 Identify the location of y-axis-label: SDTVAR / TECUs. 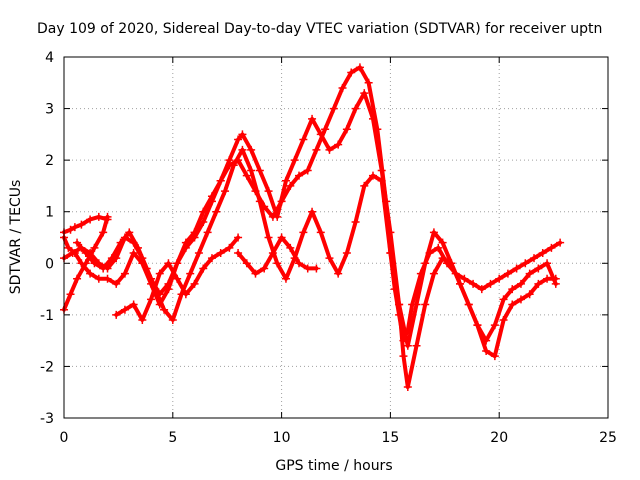
(16, 237).